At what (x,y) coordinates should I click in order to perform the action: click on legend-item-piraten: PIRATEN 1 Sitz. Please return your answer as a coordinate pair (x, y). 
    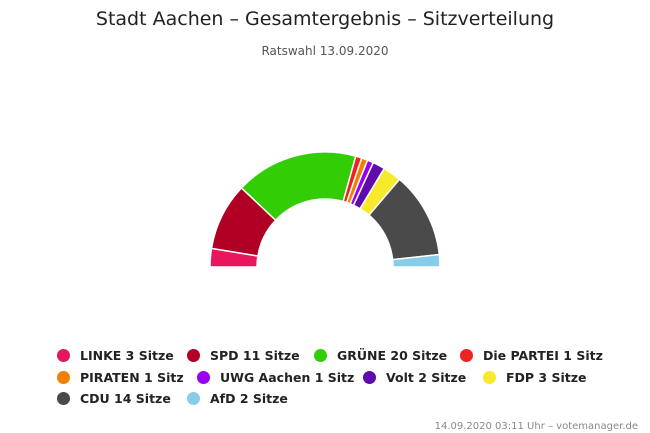
    Looking at the image, I should click on (120, 377).